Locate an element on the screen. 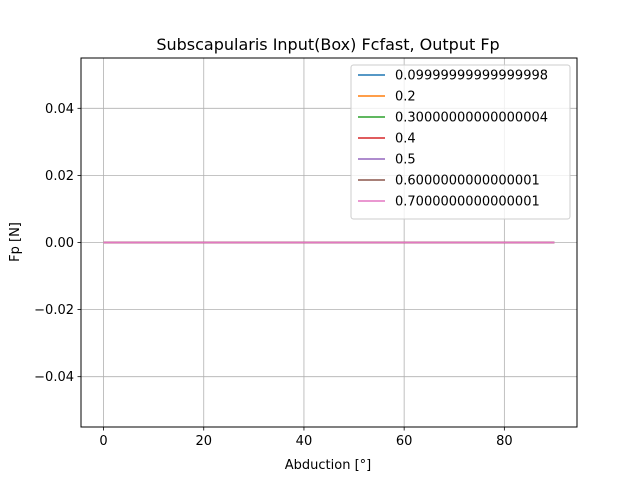 The width and height of the screenshot is (640, 480). x-tick-label: 20 is located at coordinates (203, 441).